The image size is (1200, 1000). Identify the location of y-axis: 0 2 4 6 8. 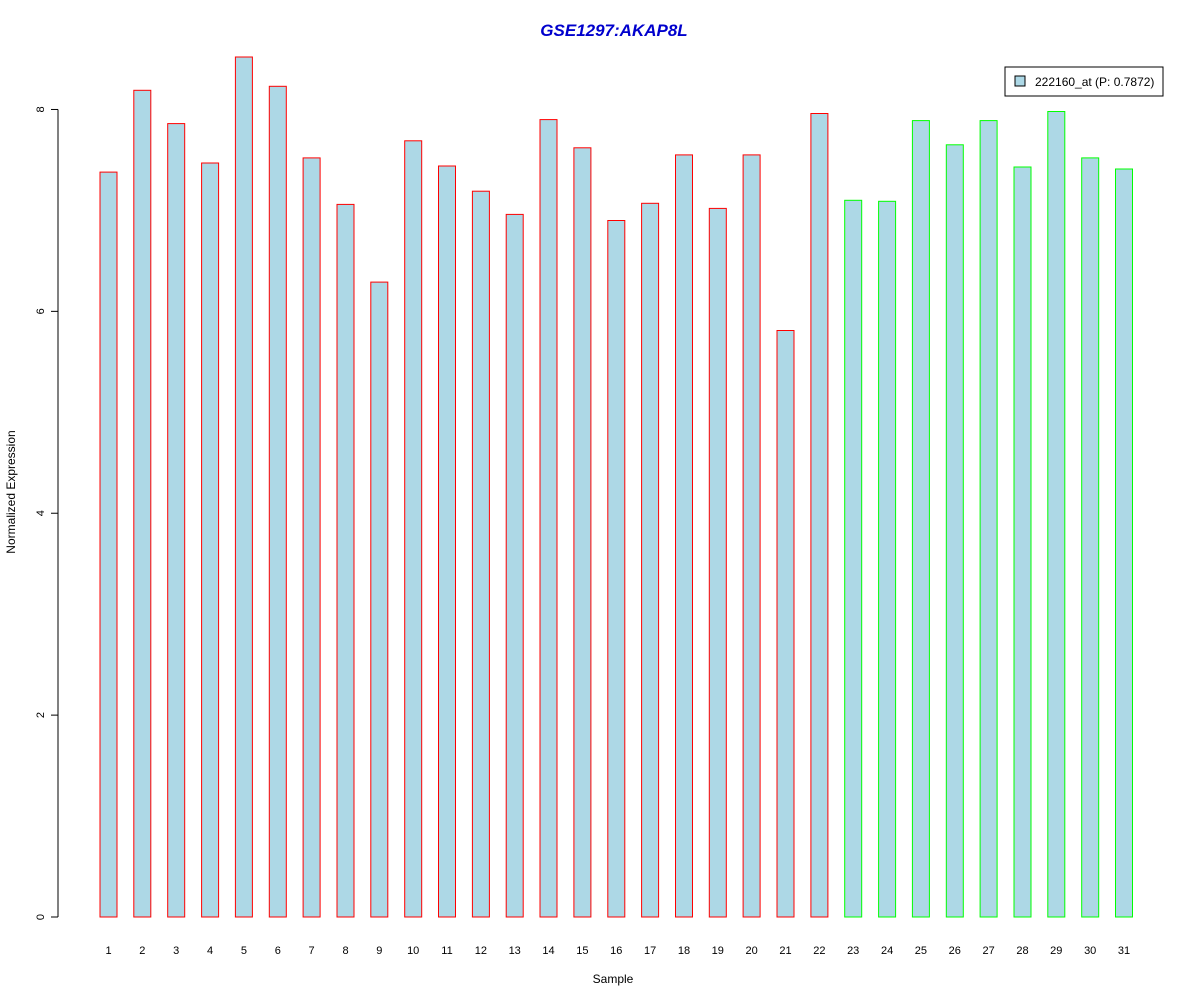
(47, 513).